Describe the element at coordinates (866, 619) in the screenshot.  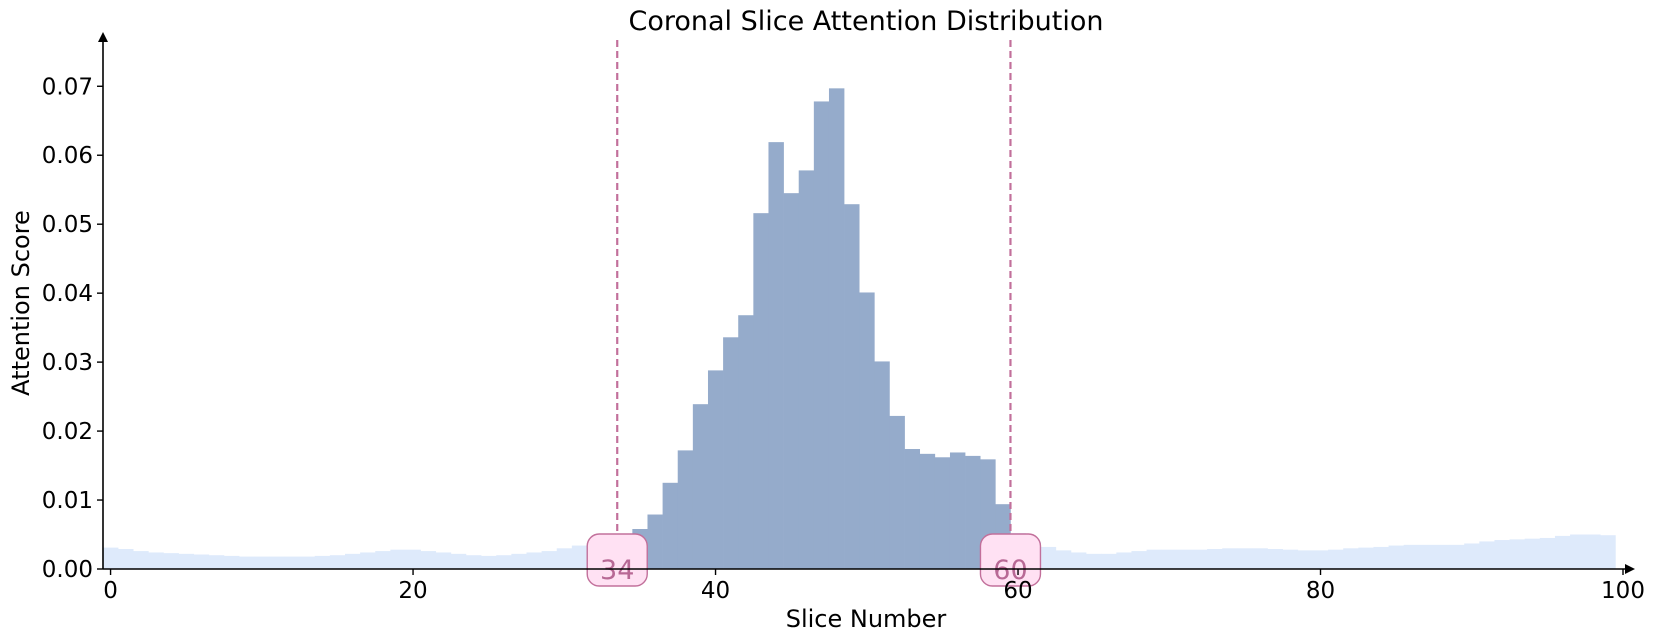
I see `x-axis-title: Slice Number` at that location.